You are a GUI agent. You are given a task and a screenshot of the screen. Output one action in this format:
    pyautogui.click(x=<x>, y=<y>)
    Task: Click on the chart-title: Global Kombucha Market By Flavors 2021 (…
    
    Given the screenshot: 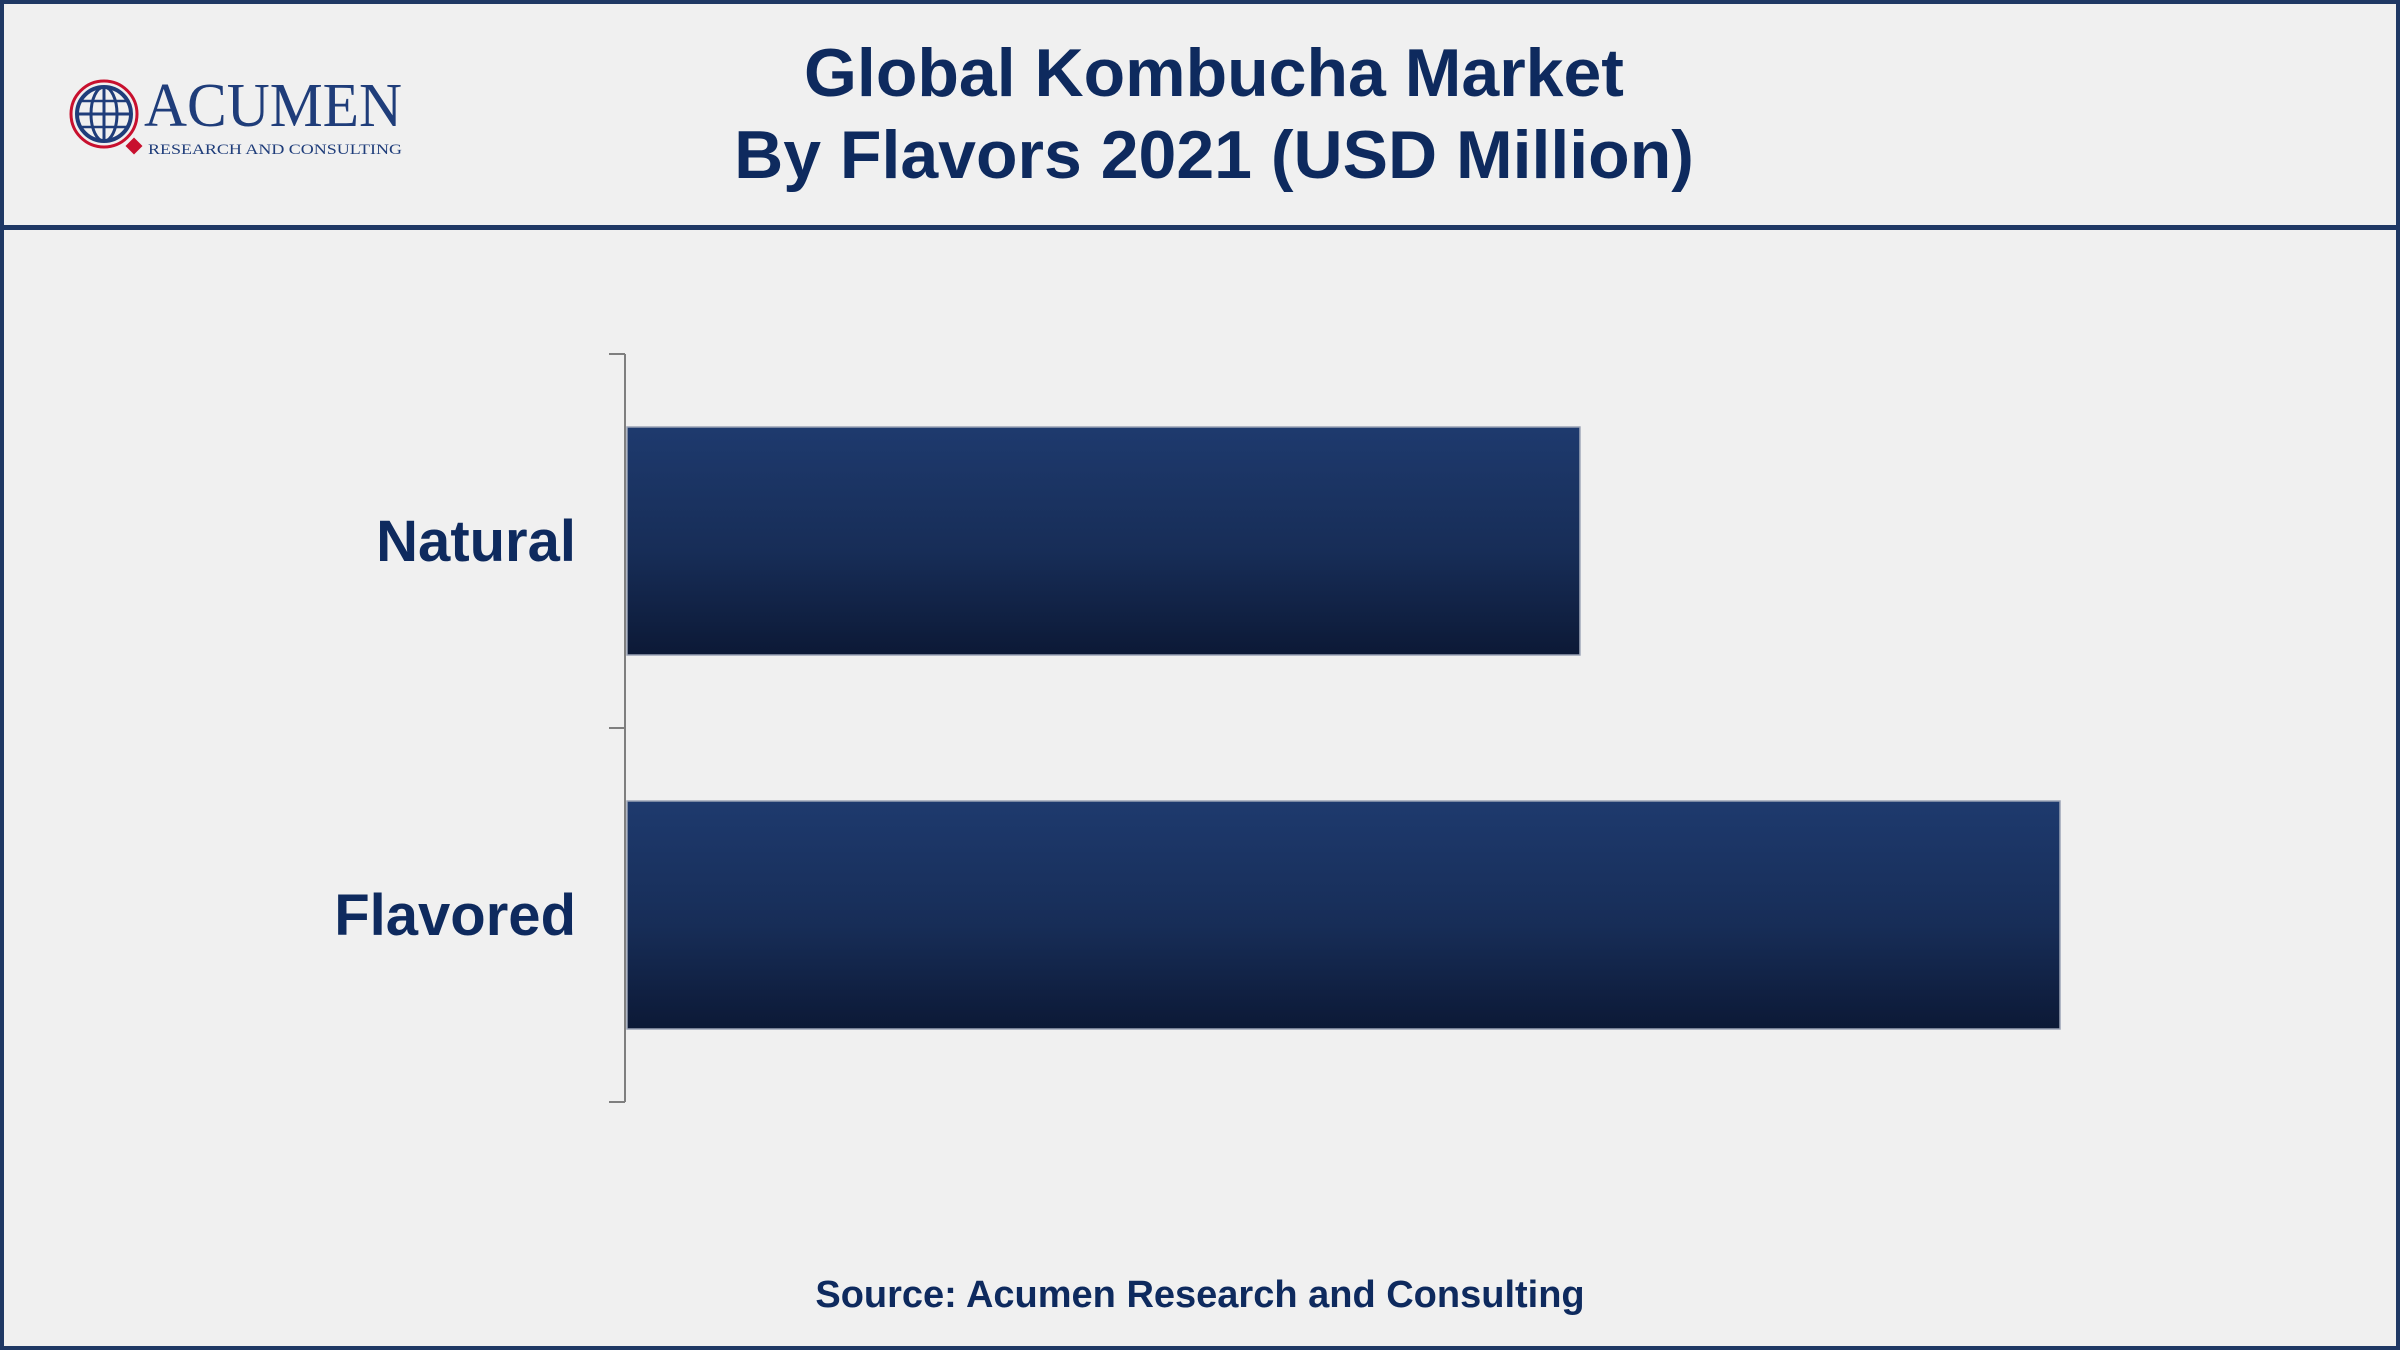 What is the action you would take?
    pyautogui.click(x=1214, y=114)
    